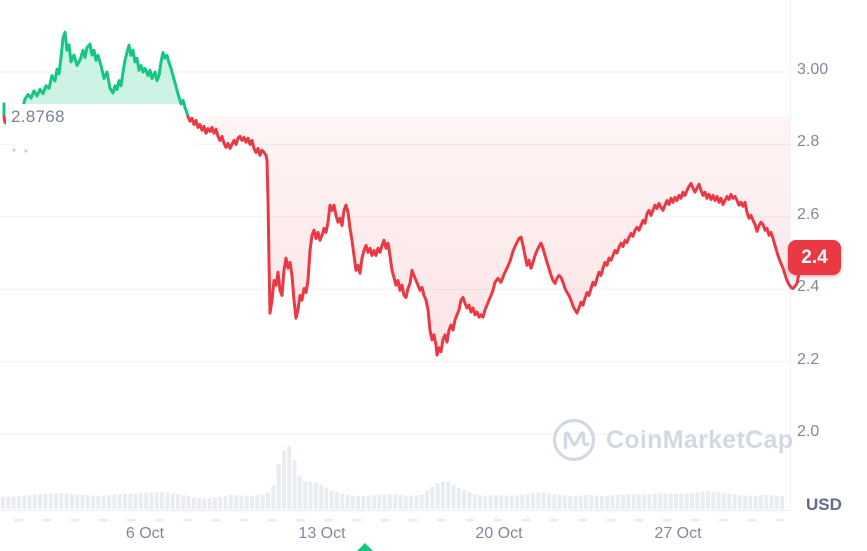 The image size is (867, 551). I want to click on x-axis-label-13-Oct: 13 Oct, so click(322, 533).